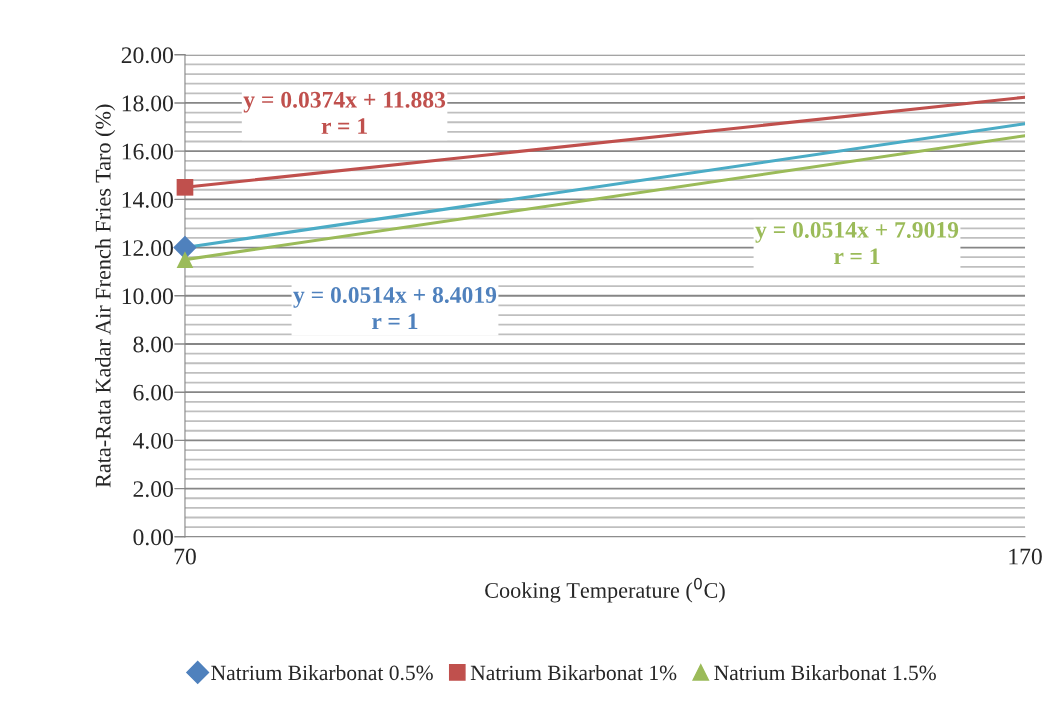 This screenshot has height=711, width=1060. Describe the element at coordinates (147, 248) in the screenshot. I see `y-tick-label: 12.00` at that location.